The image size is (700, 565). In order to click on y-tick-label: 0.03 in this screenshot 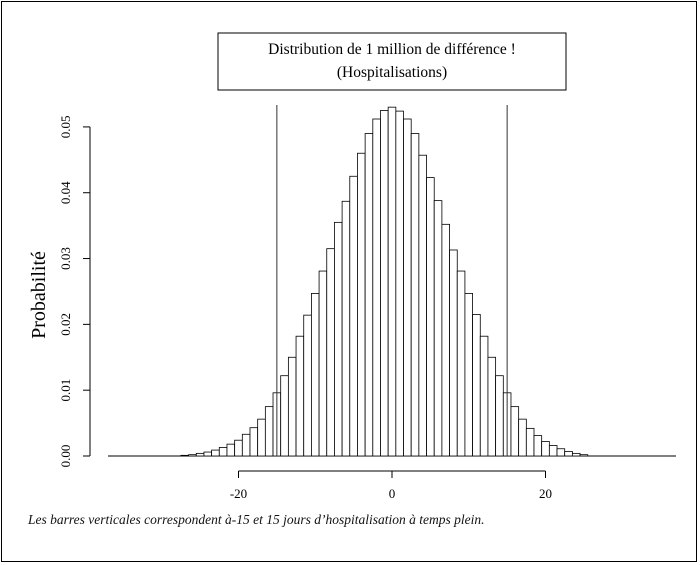, I will do `click(65, 258)`.